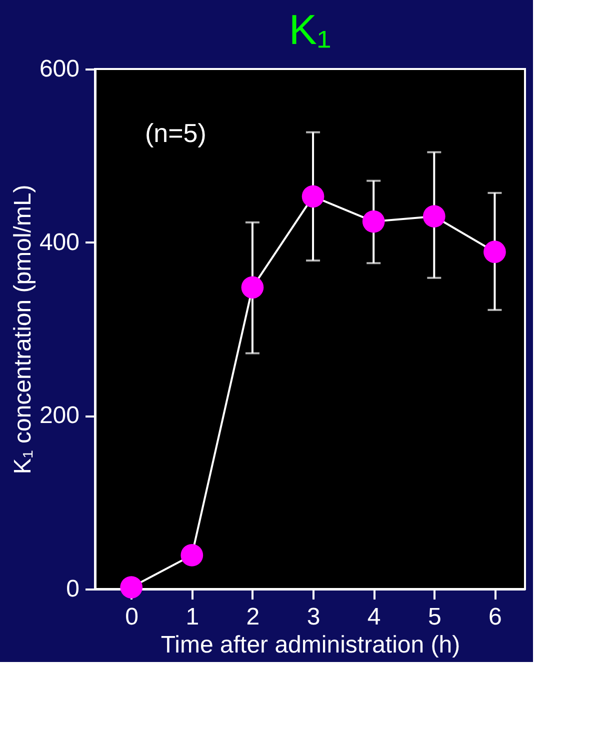  What do you see at coordinates (253, 617) in the screenshot?
I see `x-tick-label: 2` at bounding box center [253, 617].